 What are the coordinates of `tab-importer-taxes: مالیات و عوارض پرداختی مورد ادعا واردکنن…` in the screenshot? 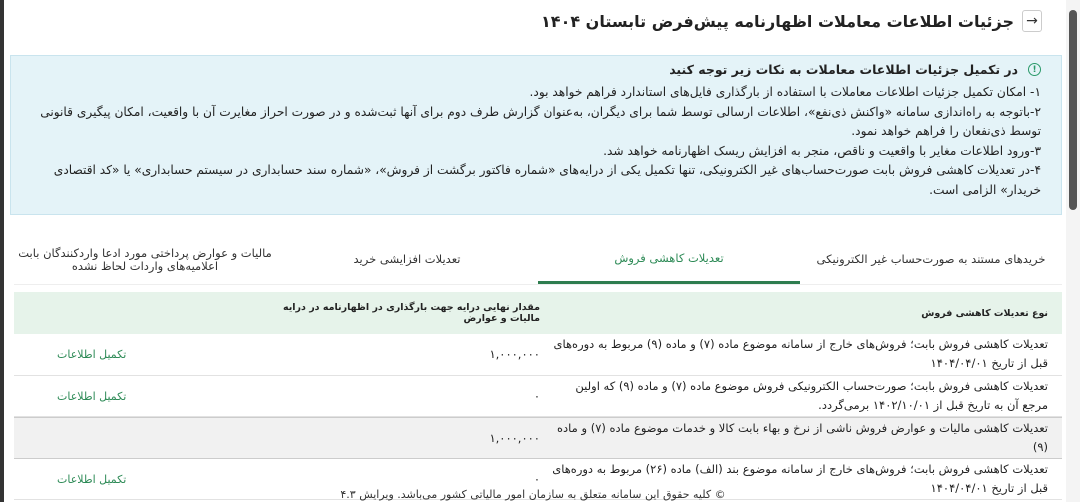 It's located at (145, 259).